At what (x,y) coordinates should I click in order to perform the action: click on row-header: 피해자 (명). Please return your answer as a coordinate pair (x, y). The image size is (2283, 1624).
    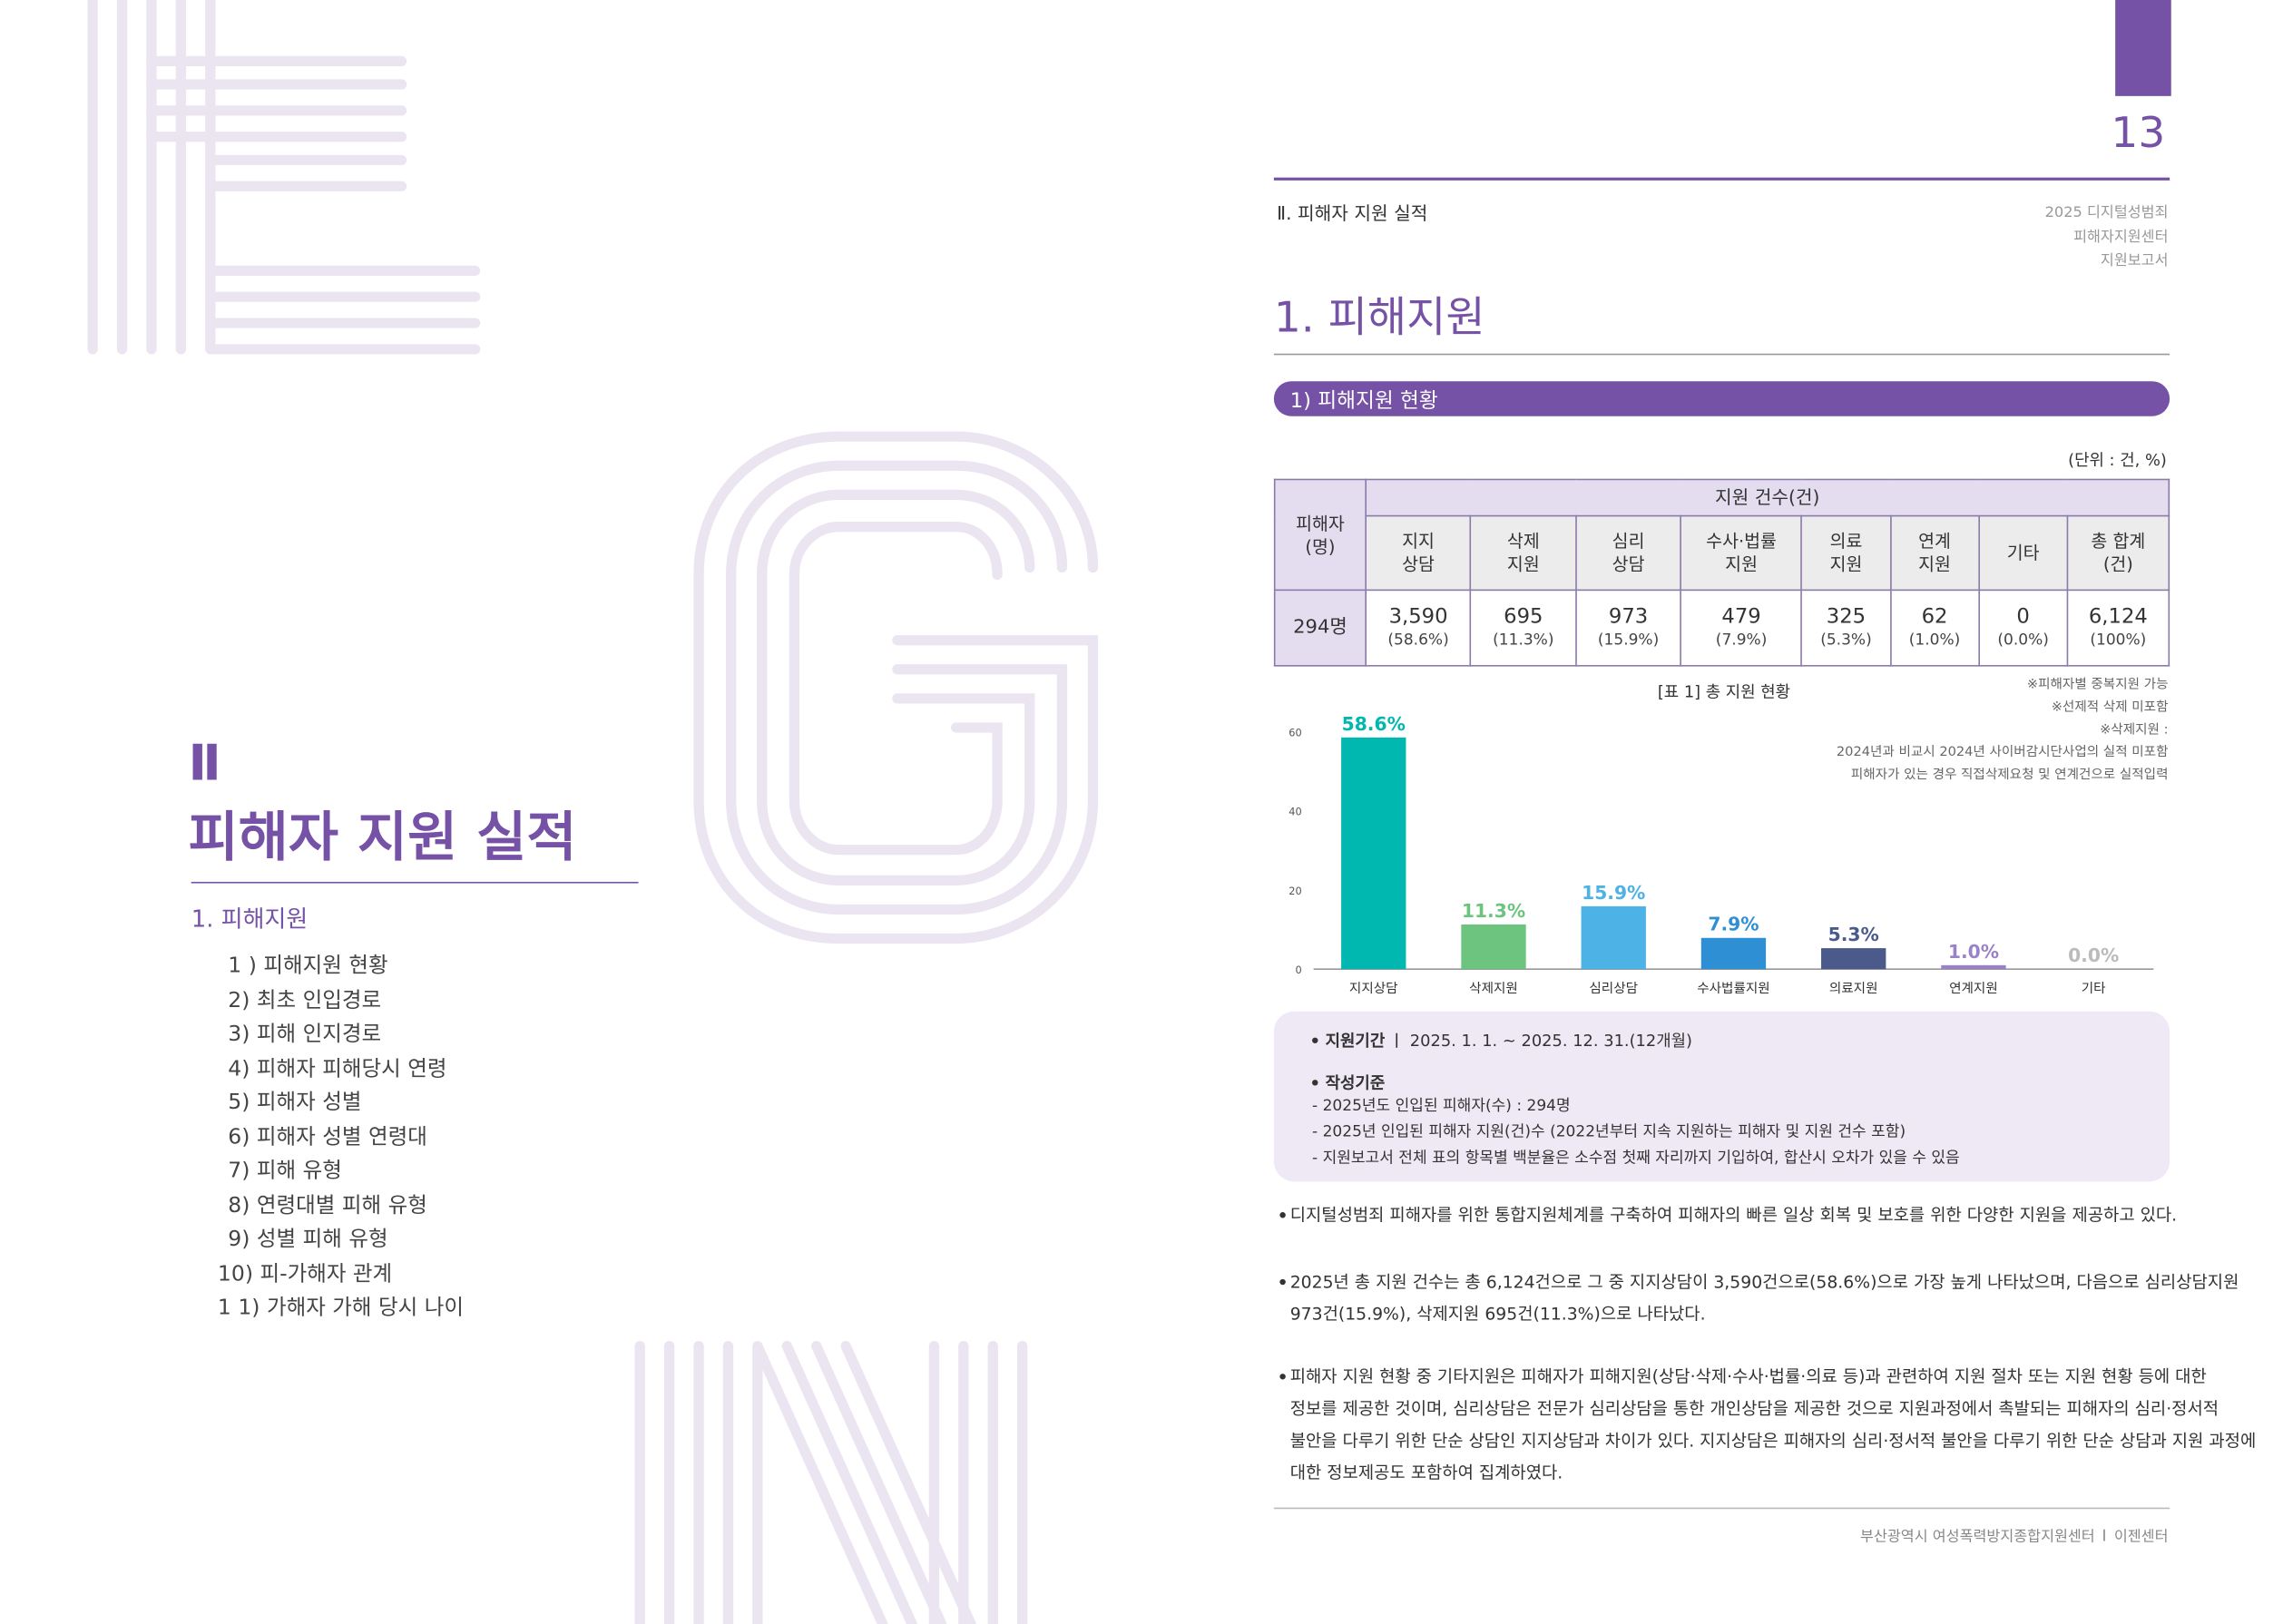
    Looking at the image, I should click on (1320, 535).